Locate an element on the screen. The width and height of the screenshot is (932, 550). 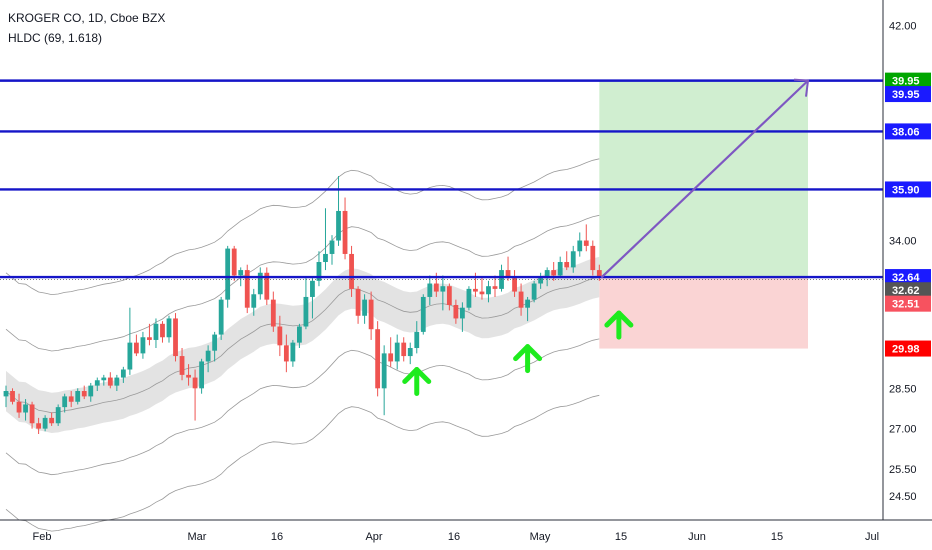
price-tag-label: 32.51 is located at coordinates (906, 305).